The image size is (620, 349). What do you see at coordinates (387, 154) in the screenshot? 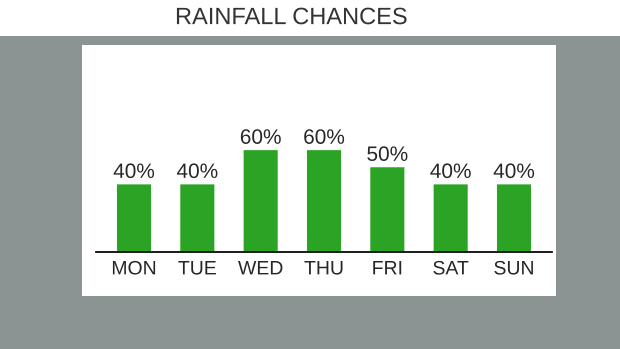
I see `data-label: 50%` at bounding box center [387, 154].